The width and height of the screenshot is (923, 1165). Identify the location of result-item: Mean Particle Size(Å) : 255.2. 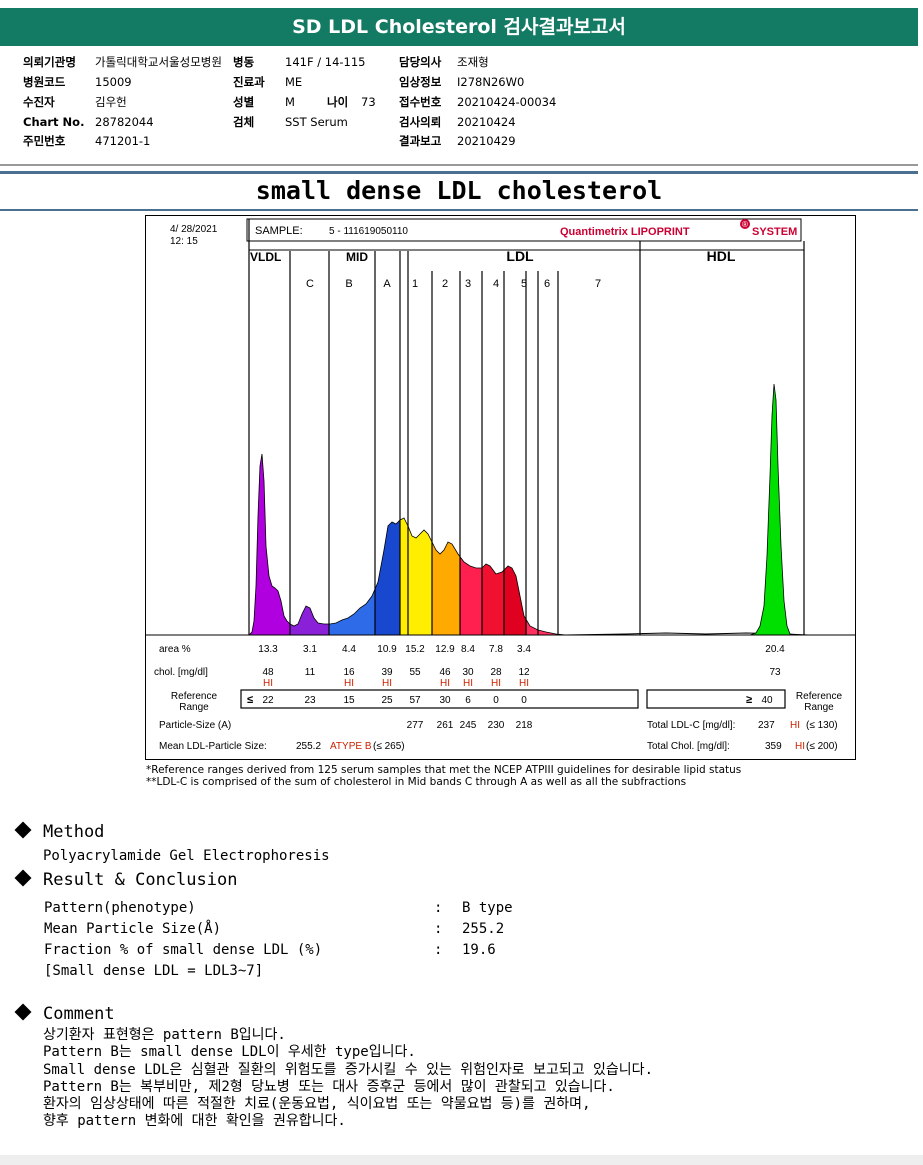
(344, 929).